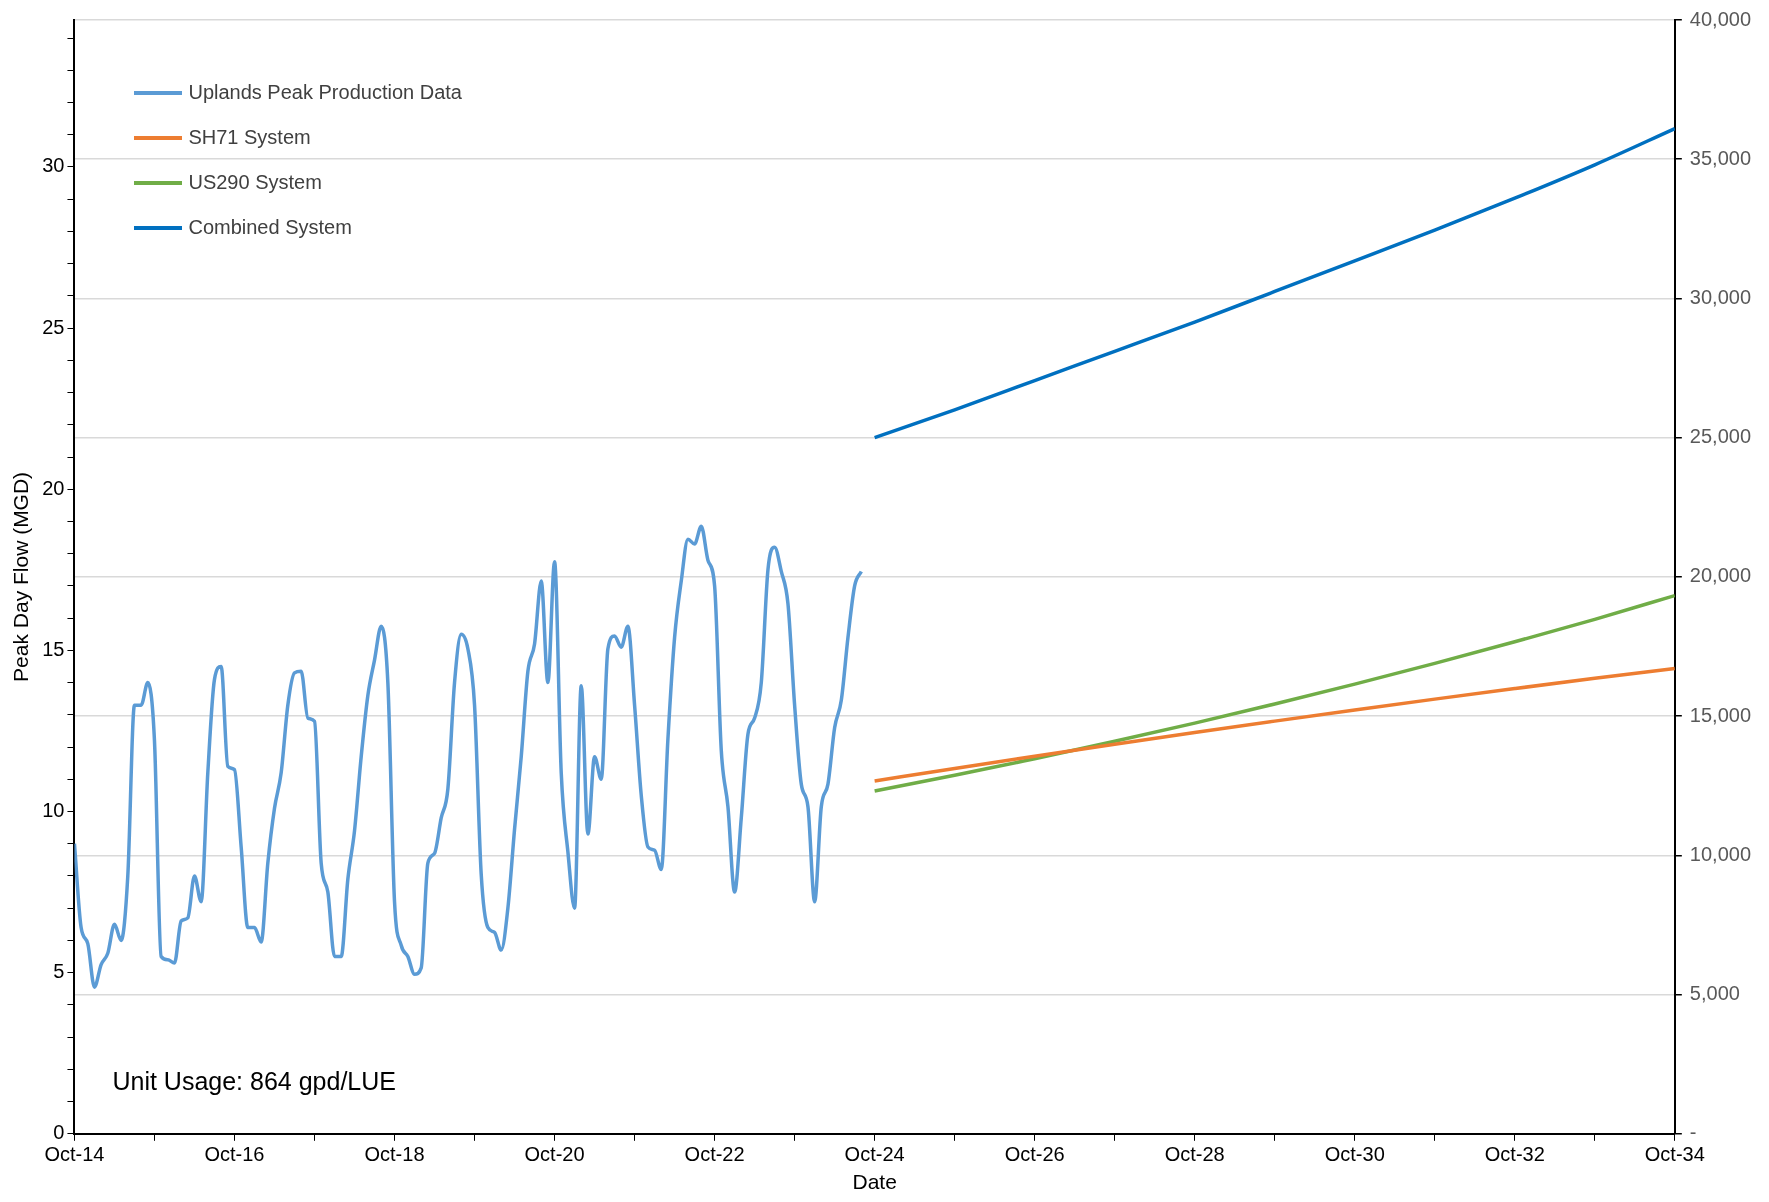 Image resolution: width=1769 pixels, height=1202 pixels. Describe the element at coordinates (1354, 1154) in the screenshot. I see `x-tick-label: Oct-30` at that location.